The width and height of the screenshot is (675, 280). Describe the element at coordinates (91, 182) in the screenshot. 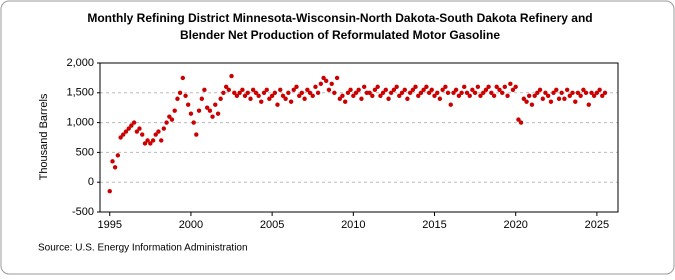

I see `y-tick-label: 0` at that location.